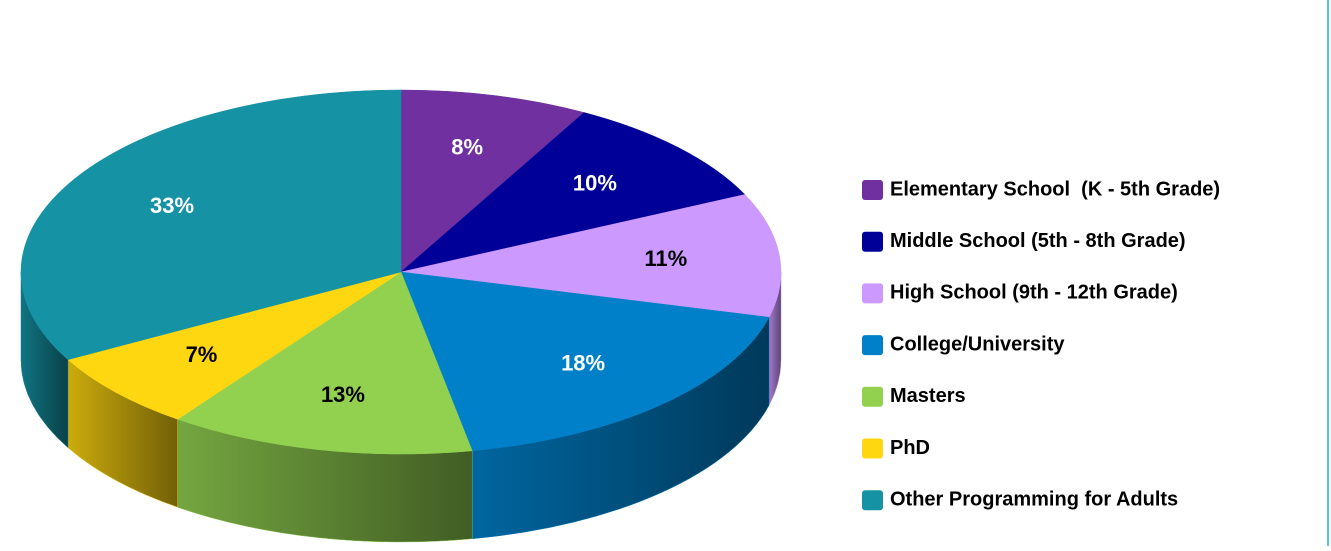 Image resolution: width=1331 pixels, height=551 pixels. Describe the element at coordinates (1034, 499) in the screenshot. I see `legend-label: Other Programming for Adults` at that location.